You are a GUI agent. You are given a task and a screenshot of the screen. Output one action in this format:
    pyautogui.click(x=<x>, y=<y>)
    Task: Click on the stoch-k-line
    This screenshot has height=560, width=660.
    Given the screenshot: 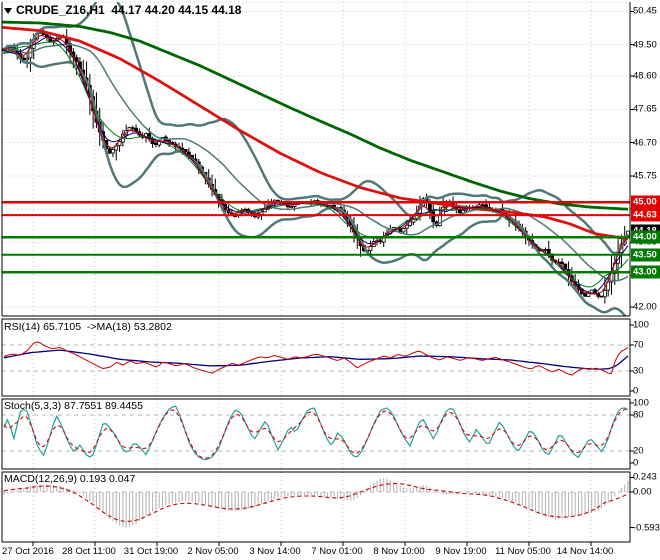 What is the action you would take?
    pyautogui.click(x=316, y=433)
    